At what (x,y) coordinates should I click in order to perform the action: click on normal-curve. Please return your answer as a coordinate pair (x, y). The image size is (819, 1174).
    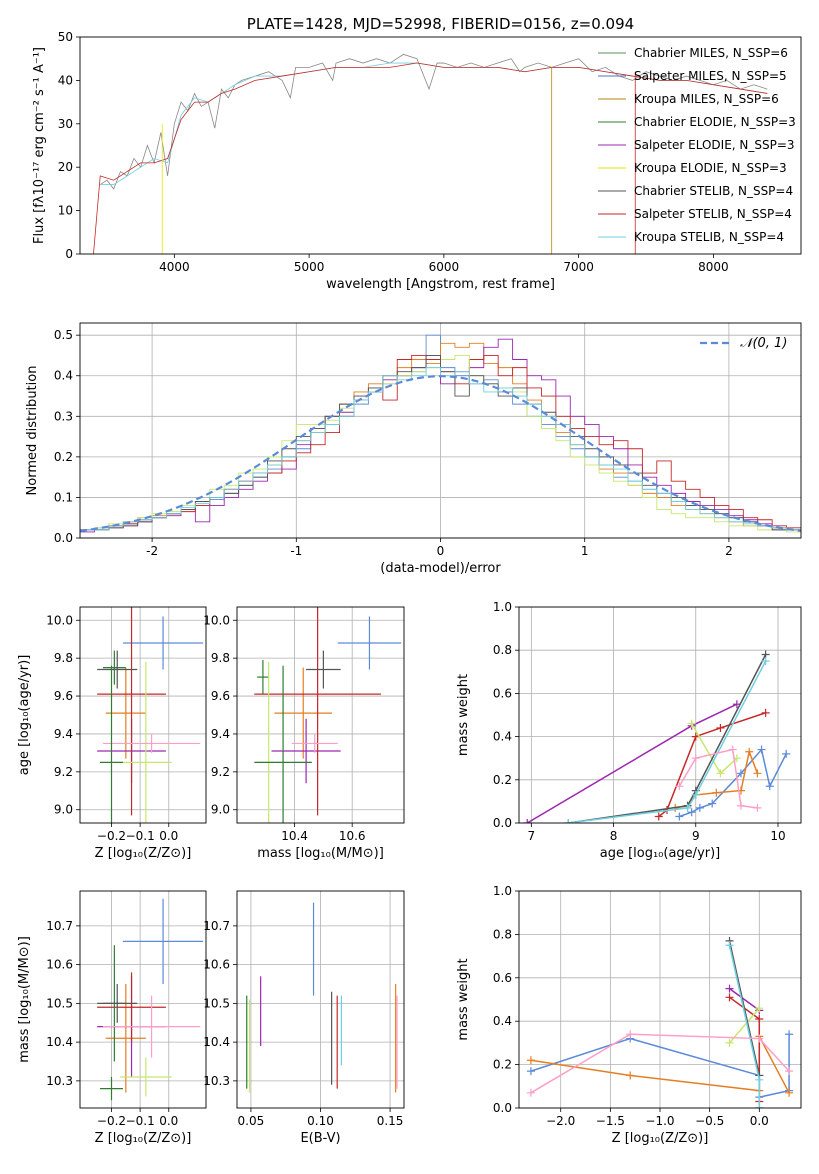
    Looking at the image, I should click on (440, 453).